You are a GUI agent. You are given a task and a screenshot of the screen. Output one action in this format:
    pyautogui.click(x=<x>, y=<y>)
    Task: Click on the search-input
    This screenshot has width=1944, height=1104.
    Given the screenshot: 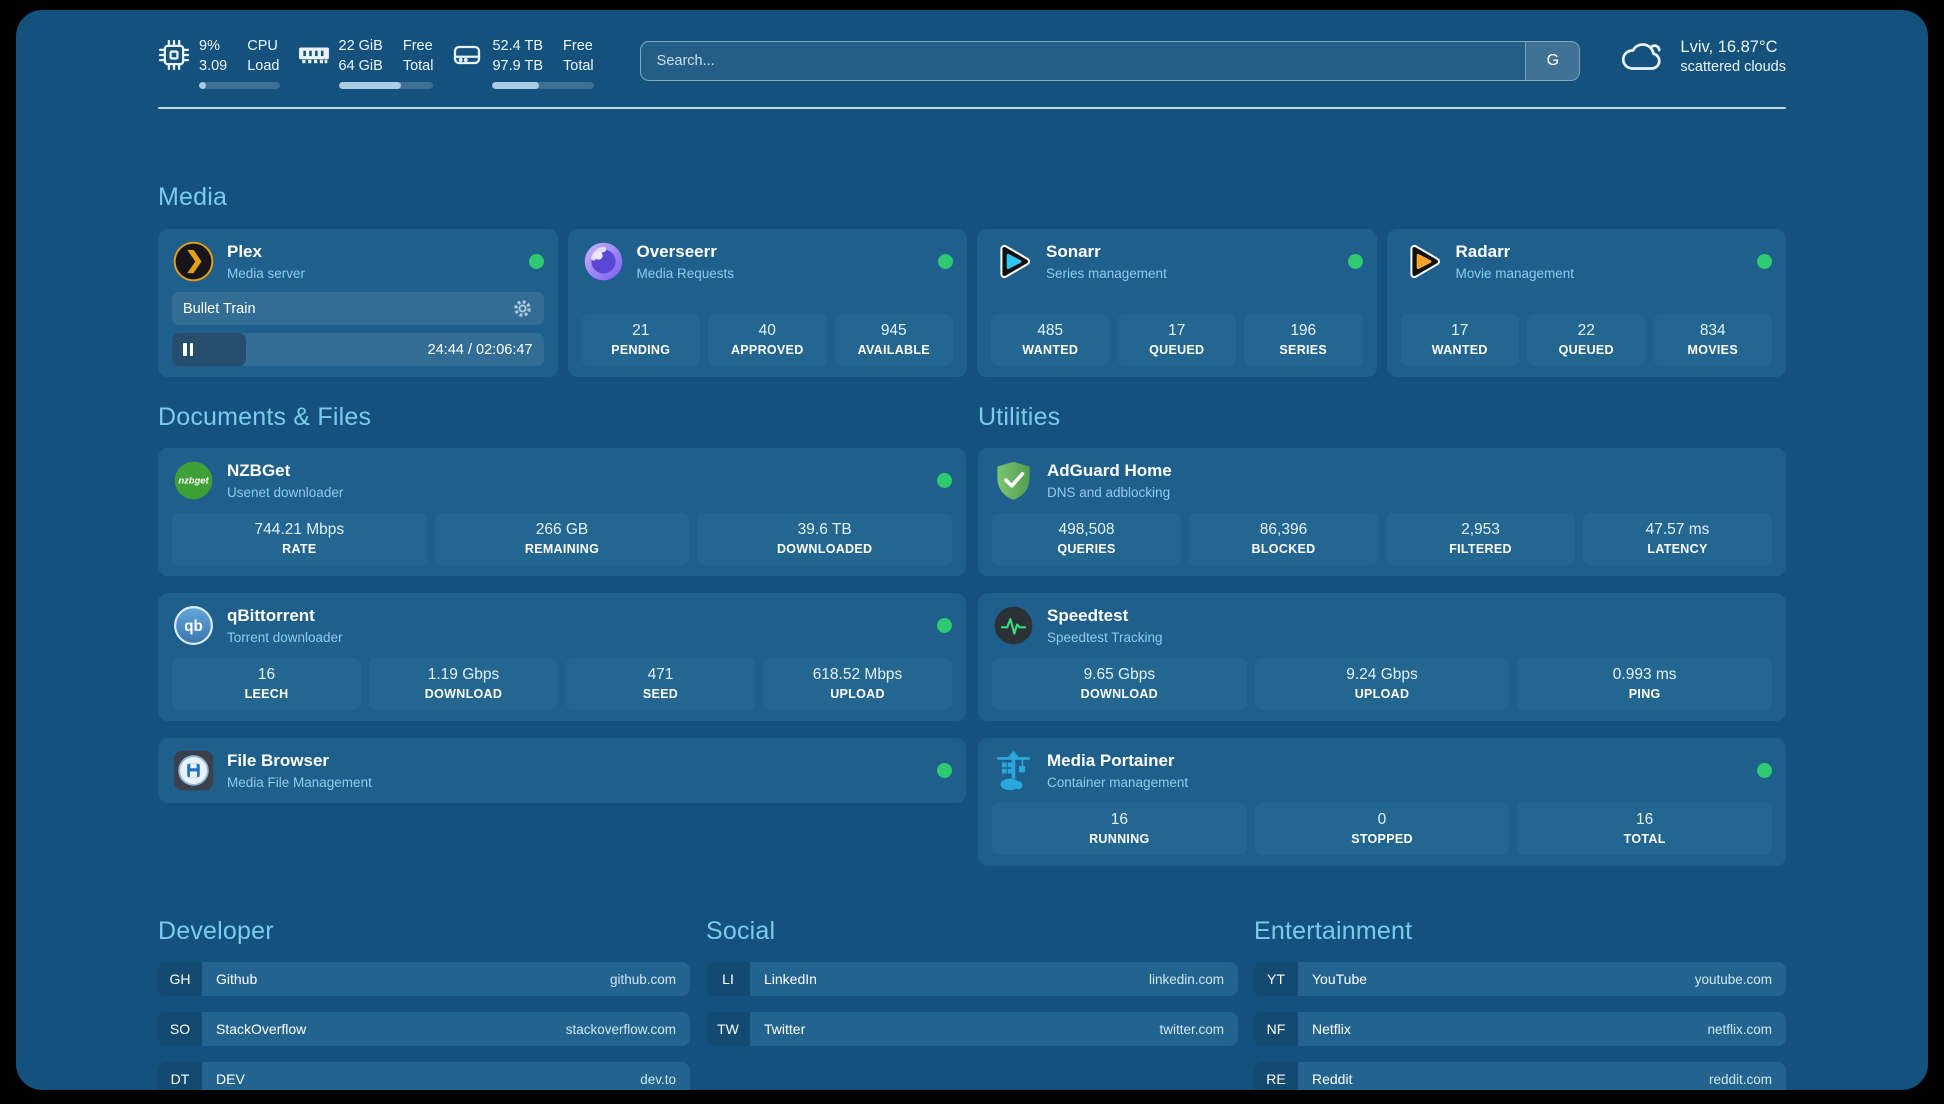 What is the action you would take?
    pyautogui.click(x=1083, y=61)
    